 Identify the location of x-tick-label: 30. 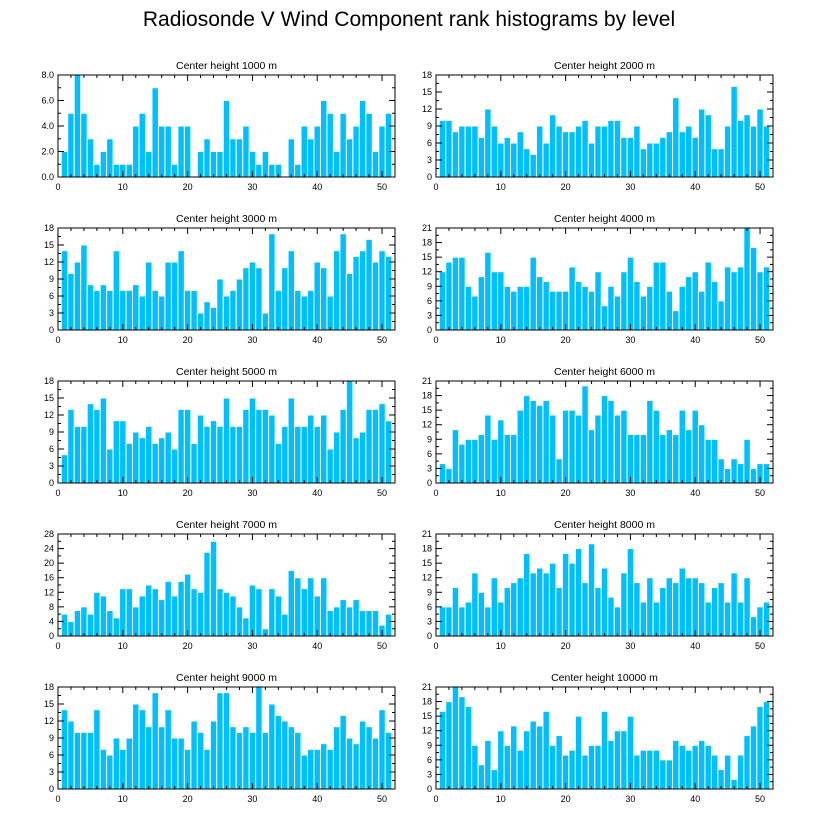
(252, 646).